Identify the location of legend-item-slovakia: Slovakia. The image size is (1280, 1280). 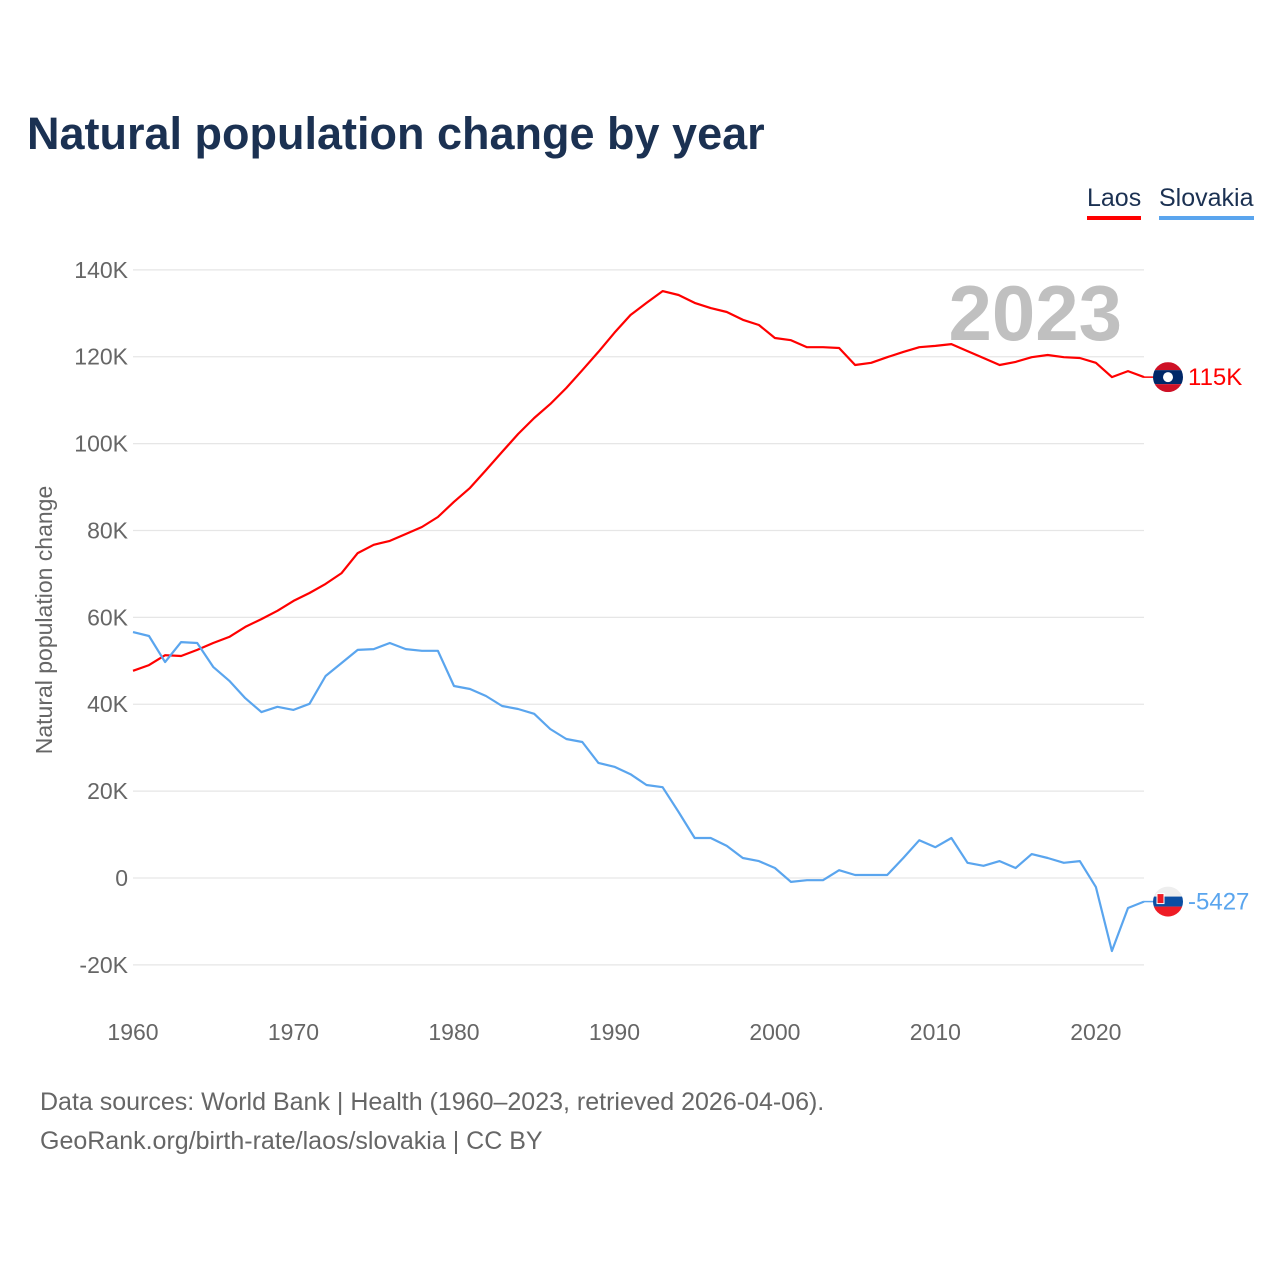
(1206, 202).